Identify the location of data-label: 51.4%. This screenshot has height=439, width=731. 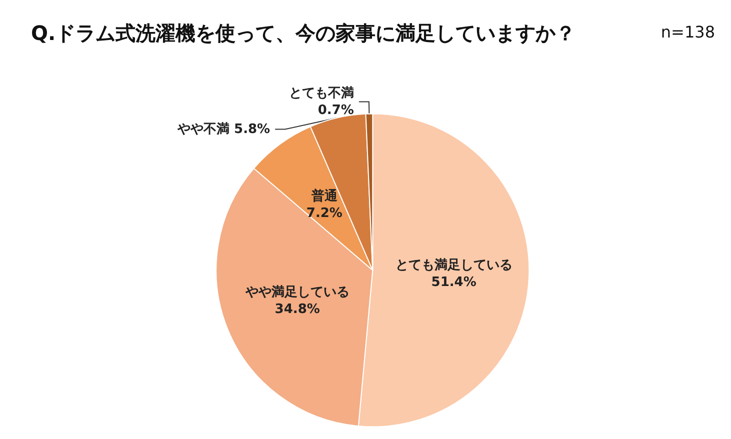
(453, 282).